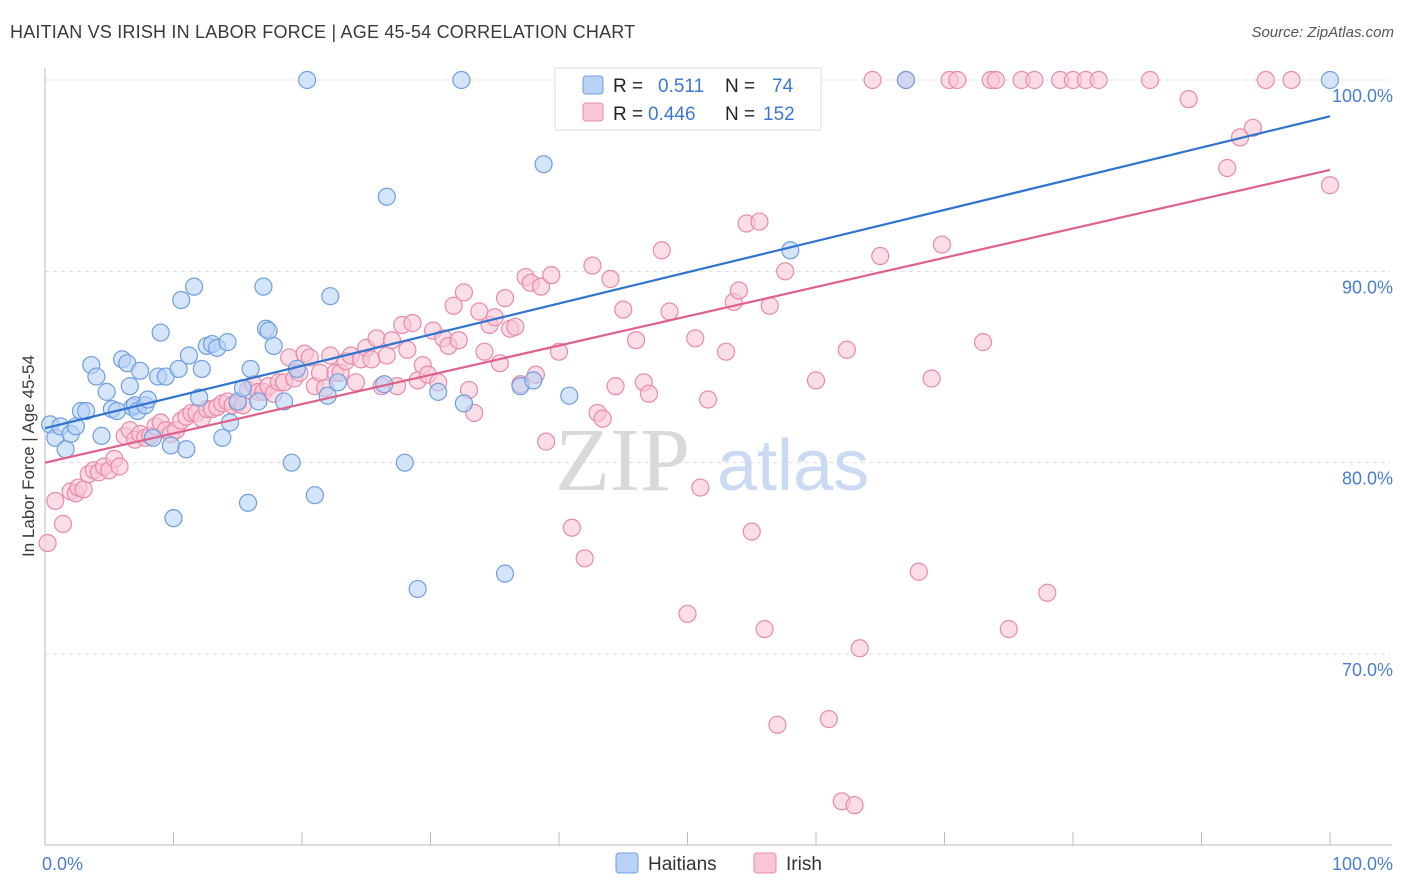  What do you see at coordinates (681, 86) in the screenshot?
I see `legend-haitians-r-value: 0.511` at bounding box center [681, 86].